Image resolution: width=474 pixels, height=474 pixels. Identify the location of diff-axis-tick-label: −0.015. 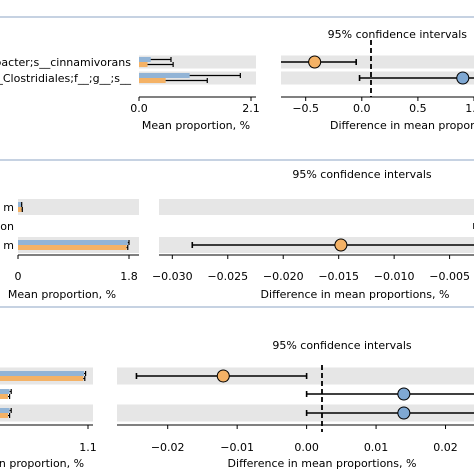
(338, 276).